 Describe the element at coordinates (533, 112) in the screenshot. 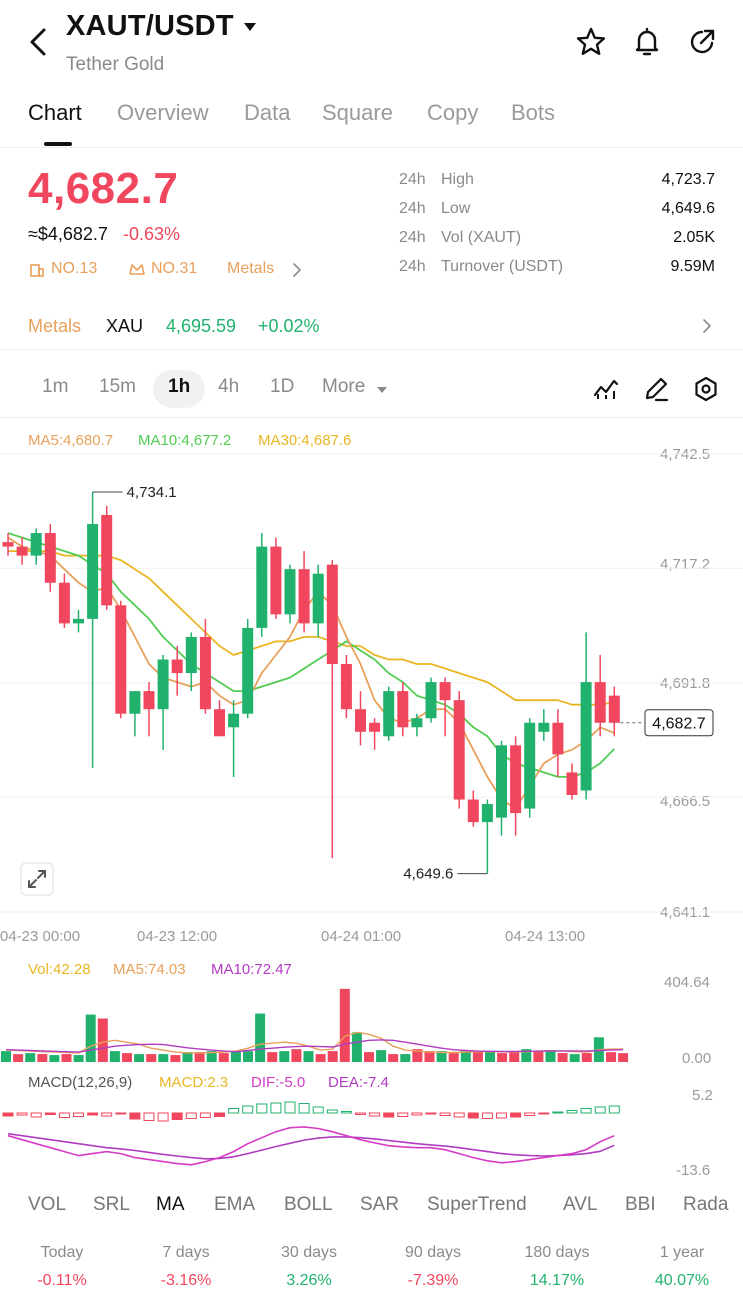

I see `tab-bots: Bots` at that location.